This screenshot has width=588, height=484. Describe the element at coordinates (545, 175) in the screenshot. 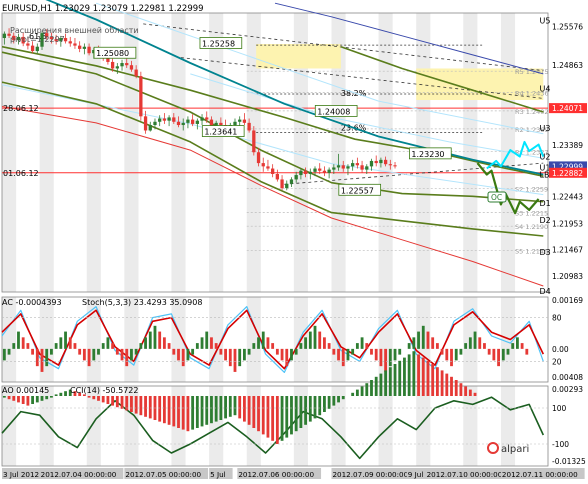

I see `pivot-name: LB` at that location.